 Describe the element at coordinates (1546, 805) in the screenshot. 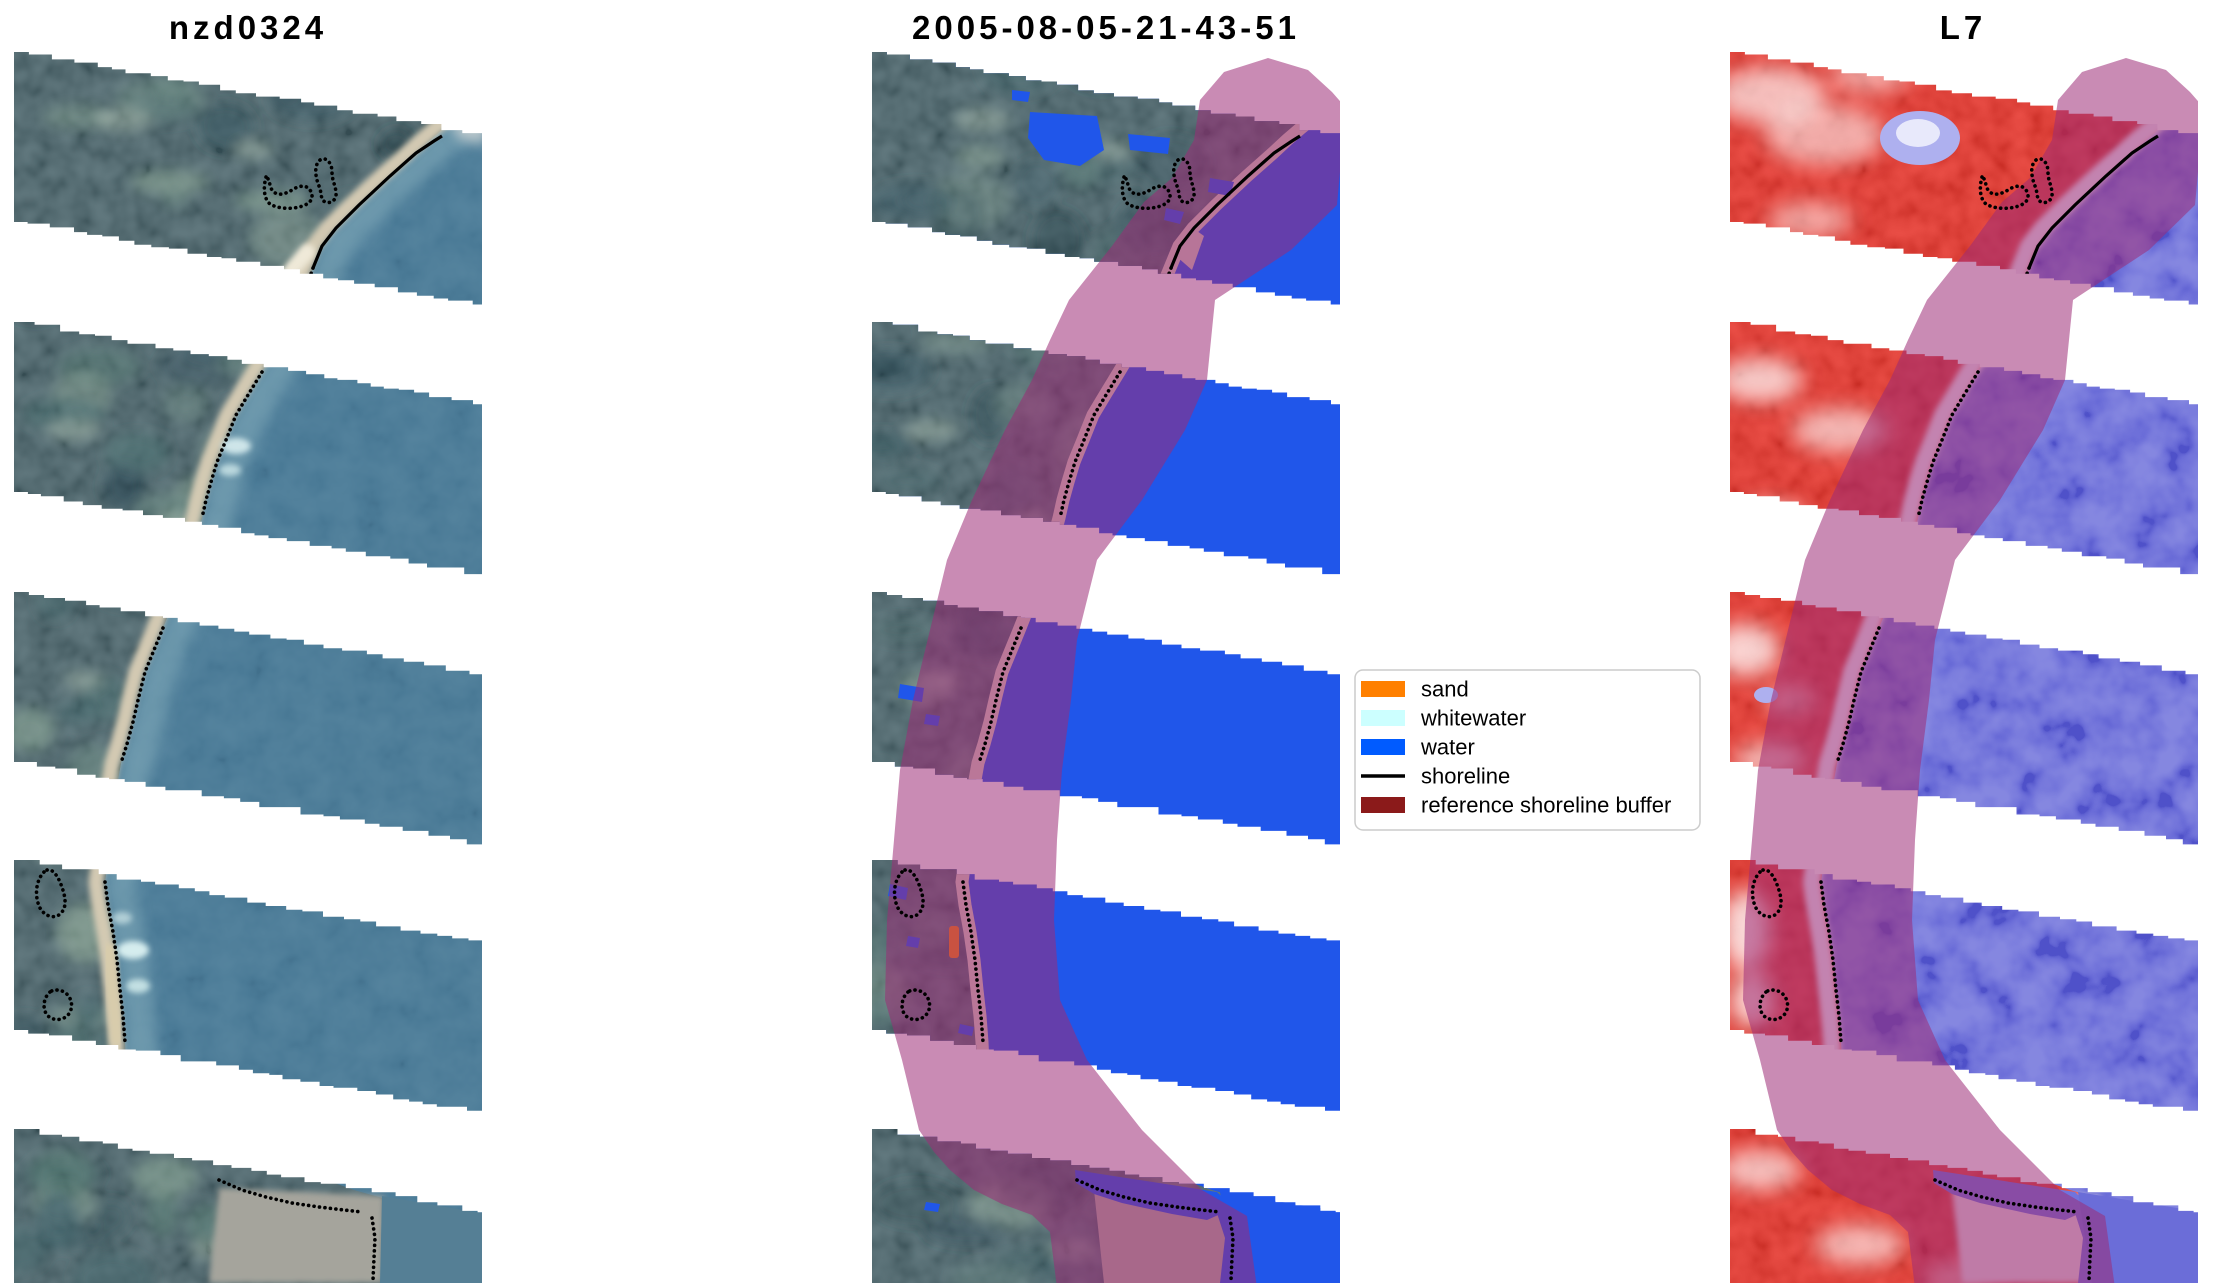

I see `svg-text: reference shoreline buffer` at that location.